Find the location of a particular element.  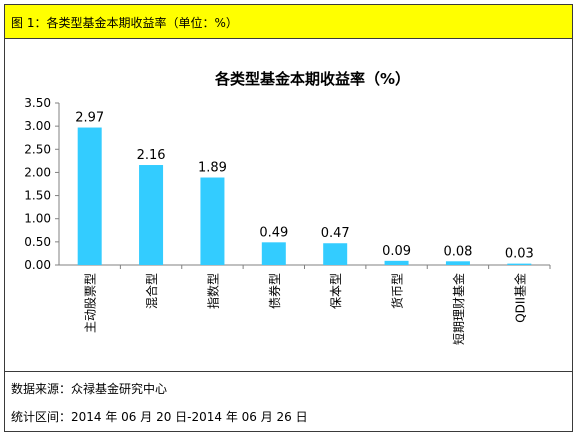

y-tick-label: 3.00 is located at coordinates (37, 126).